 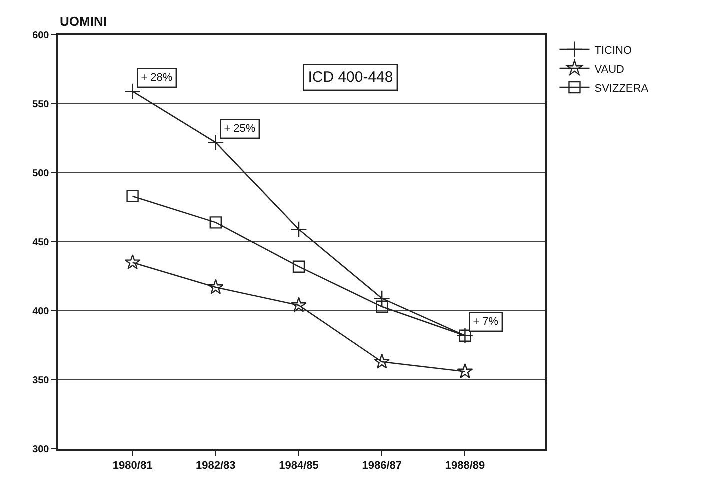 What do you see at coordinates (216, 466) in the screenshot?
I see `x-tick-label: 1982/83` at bounding box center [216, 466].